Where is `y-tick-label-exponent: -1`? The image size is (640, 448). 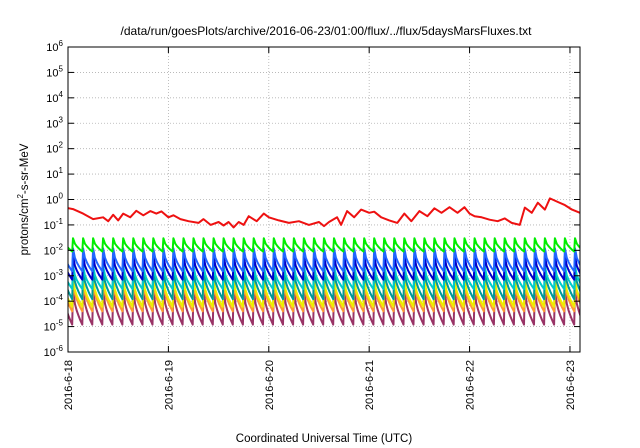 y-tick-label-exponent: -1 is located at coordinates (60, 221).